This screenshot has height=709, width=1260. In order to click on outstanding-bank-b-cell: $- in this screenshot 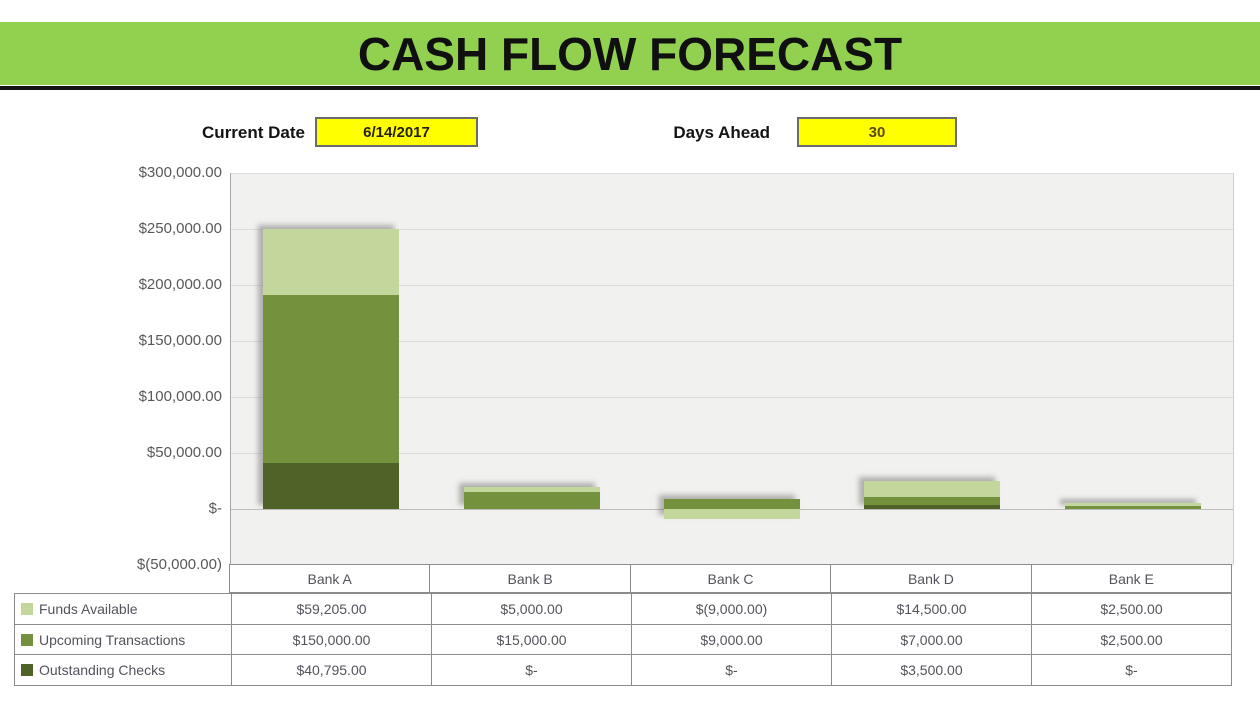, I will do `click(531, 670)`.